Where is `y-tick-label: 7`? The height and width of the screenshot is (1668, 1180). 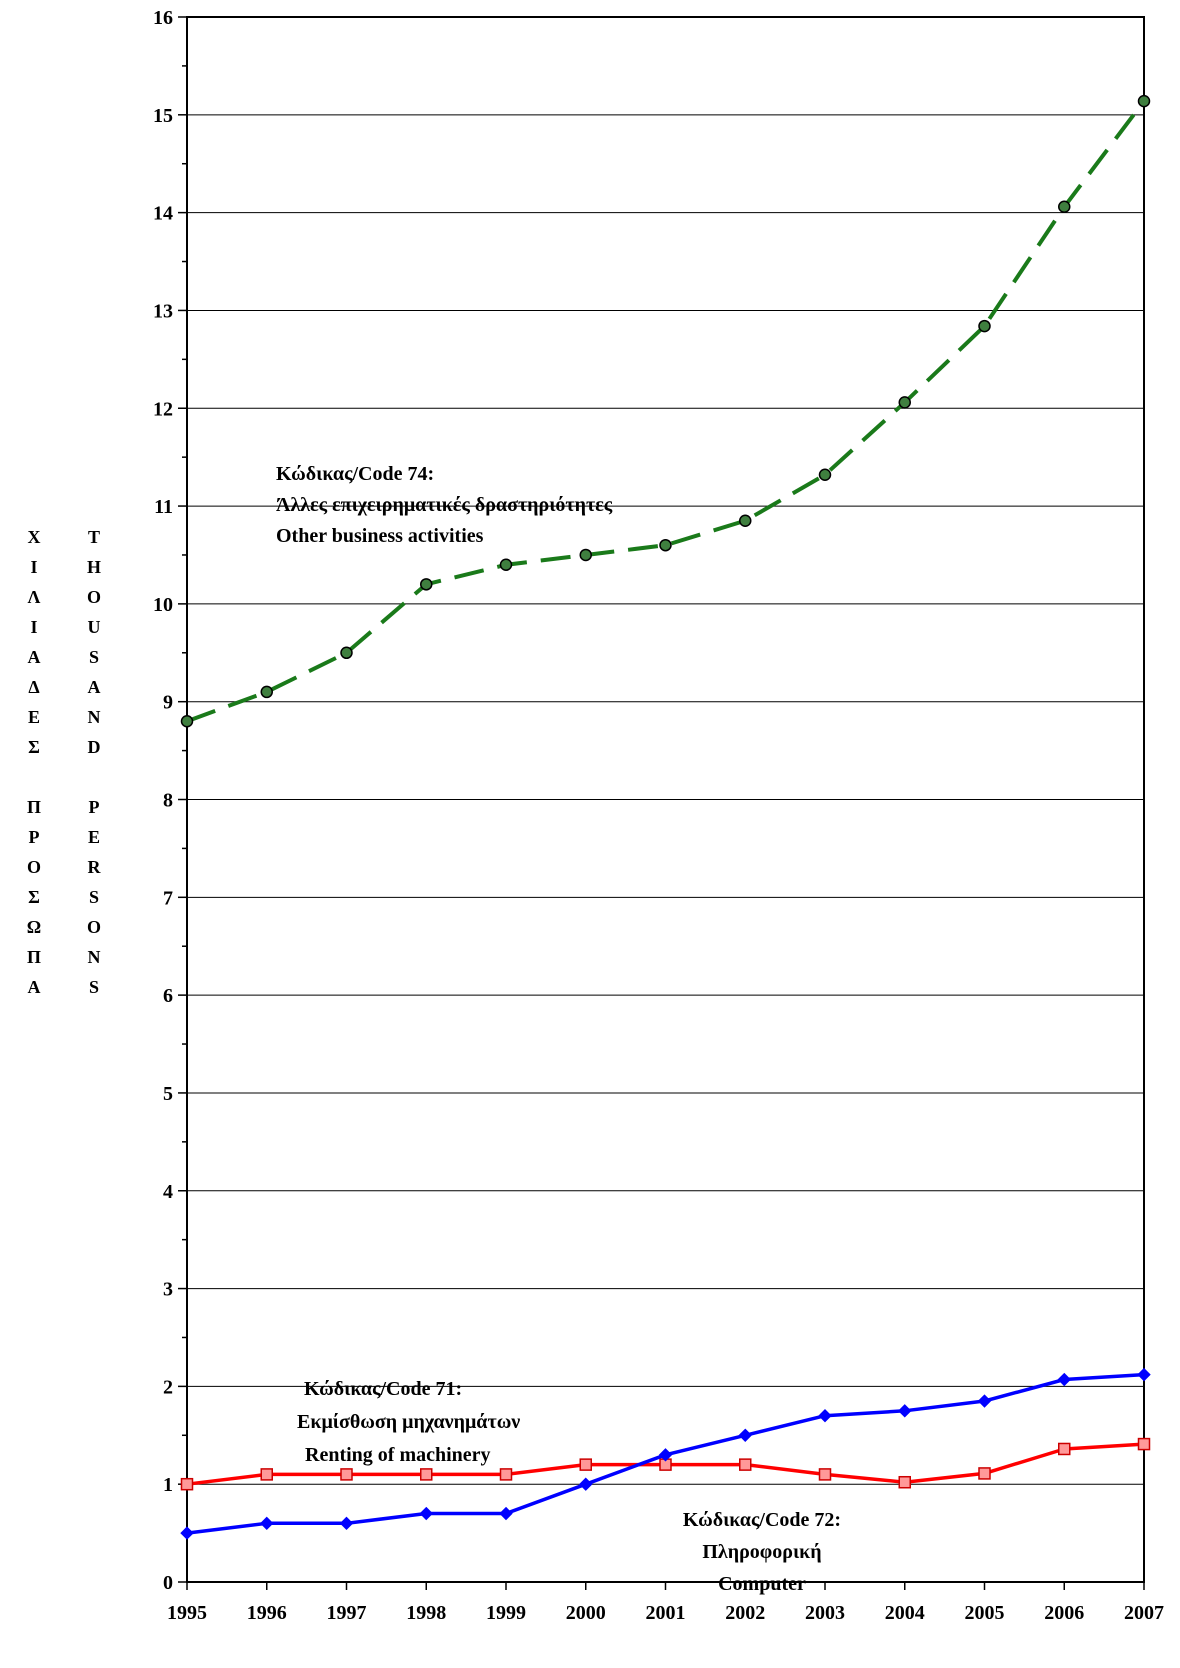 y-tick-label: 7 is located at coordinates (168, 898).